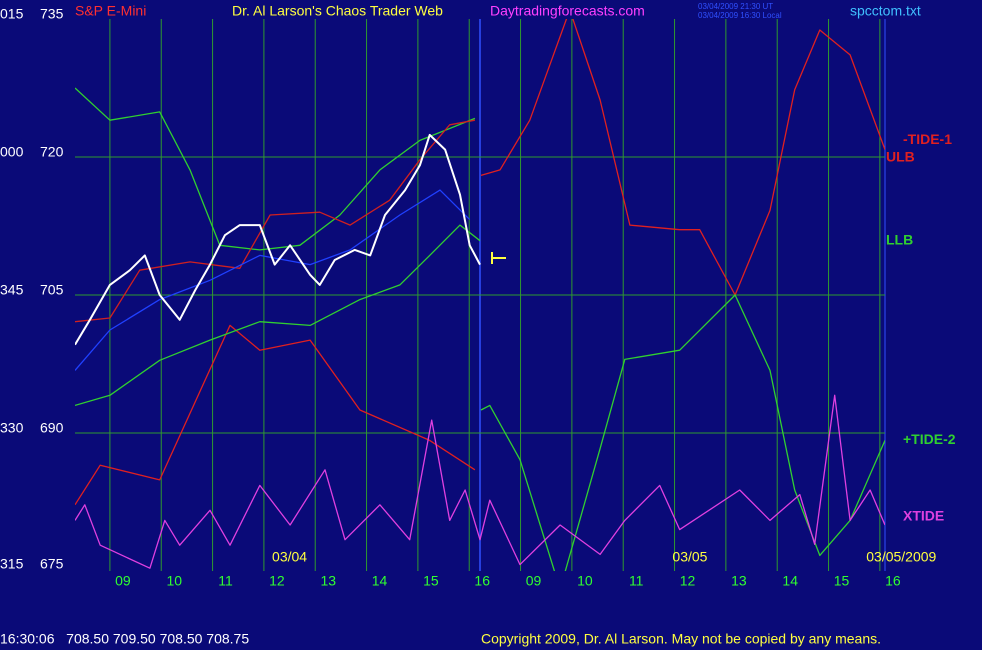  I want to click on date-label: 03/05/2009, so click(901, 557).